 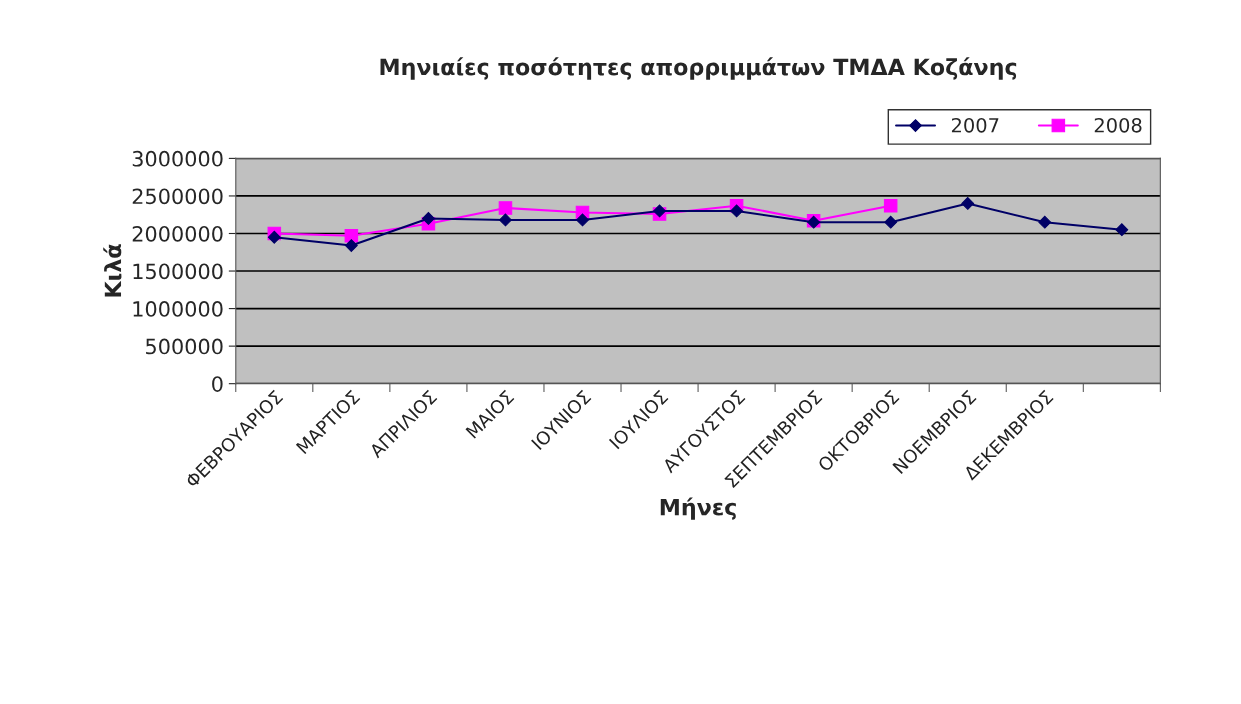 I want to click on y-tick-label: 1500000, so click(x=178, y=271).